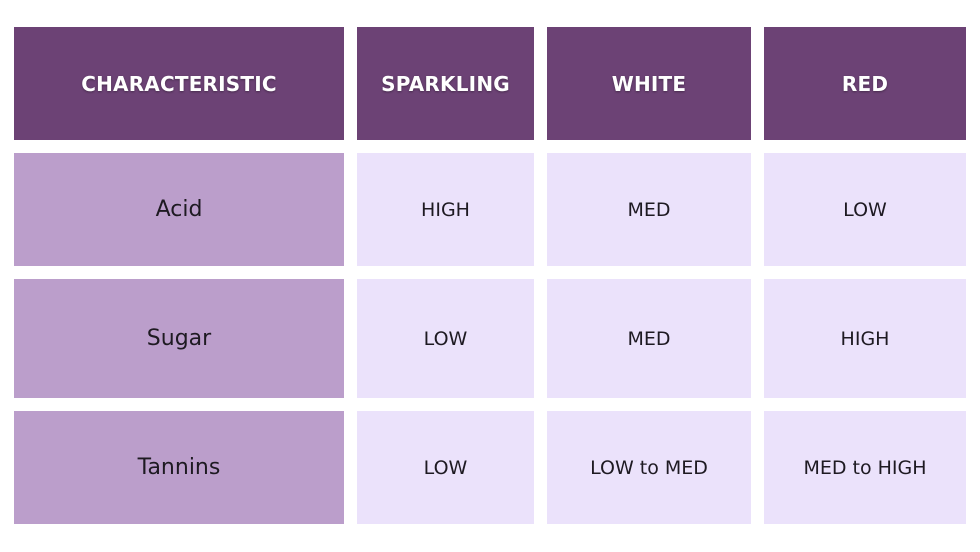 The width and height of the screenshot is (980, 552). I want to click on cell-sugar-white: MED, so click(649, 338).